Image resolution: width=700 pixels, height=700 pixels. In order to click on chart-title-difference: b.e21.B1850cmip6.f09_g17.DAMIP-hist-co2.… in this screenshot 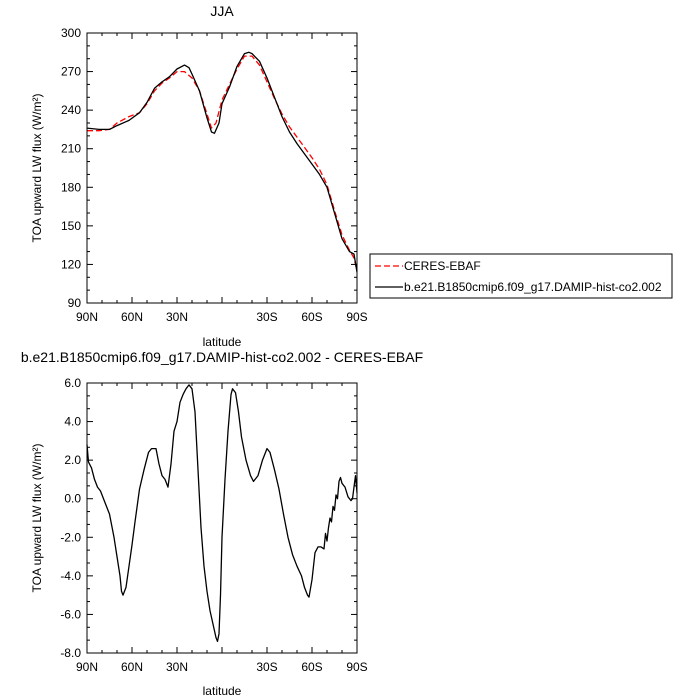, I will do `click(222, 357)`.